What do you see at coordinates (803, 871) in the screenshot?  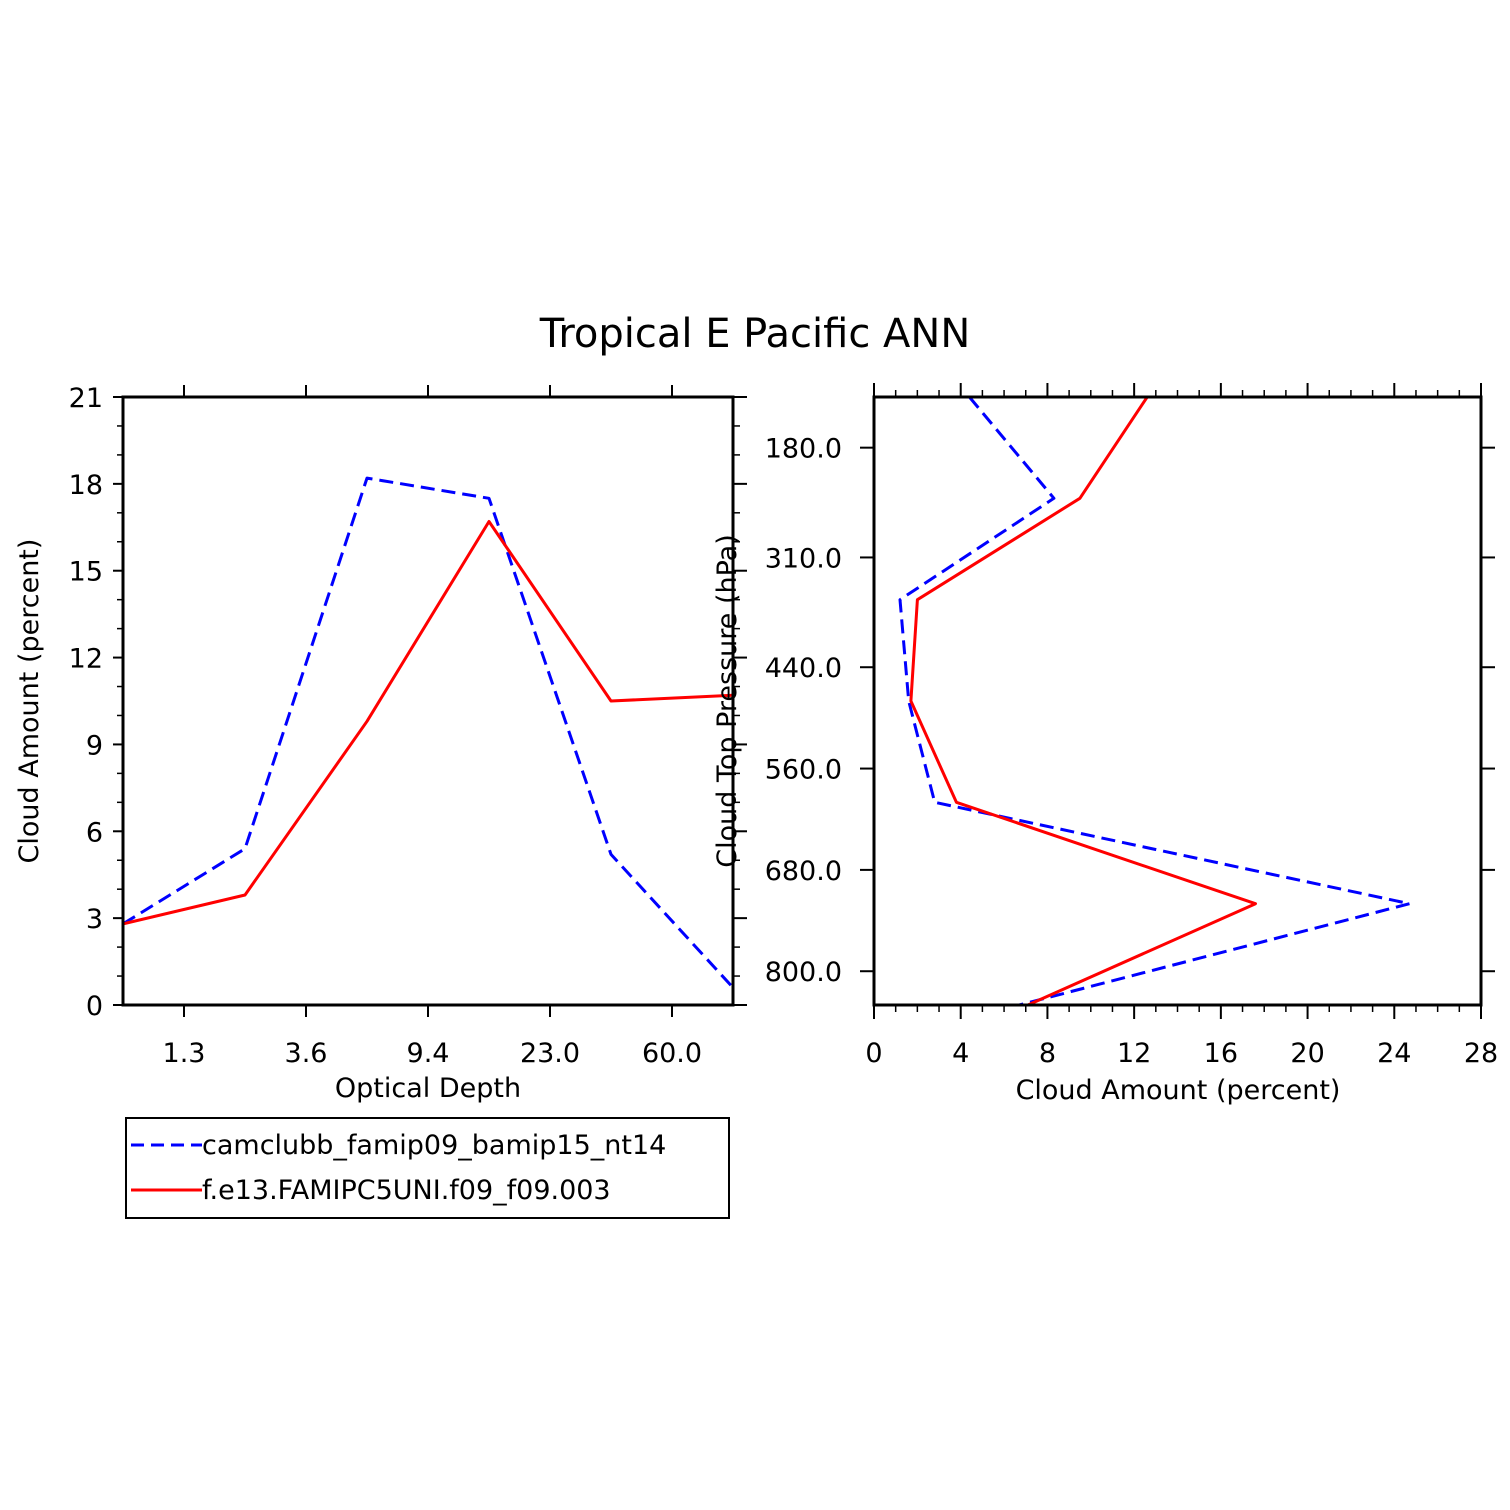 I see `panel-2-y-tick-label: 680.0` at bounding box center [803, 871].